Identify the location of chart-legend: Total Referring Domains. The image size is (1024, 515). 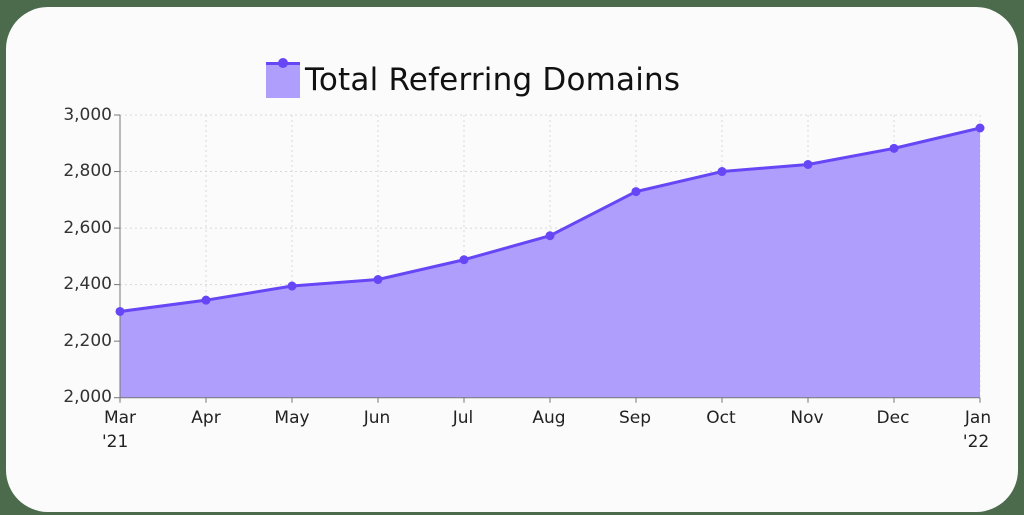
(473, 80).